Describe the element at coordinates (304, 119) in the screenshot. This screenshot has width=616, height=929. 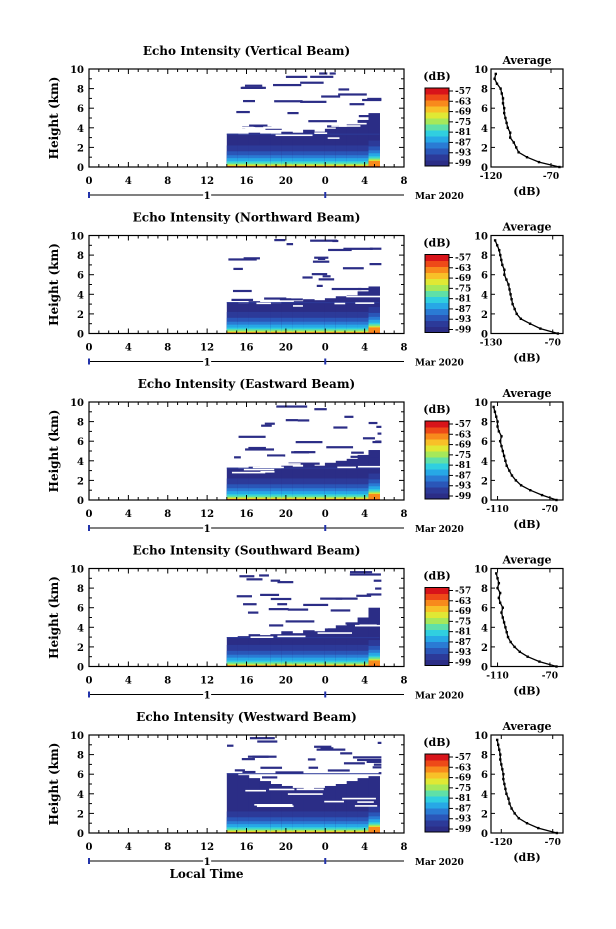
I see `heatmap-layer` at that location.